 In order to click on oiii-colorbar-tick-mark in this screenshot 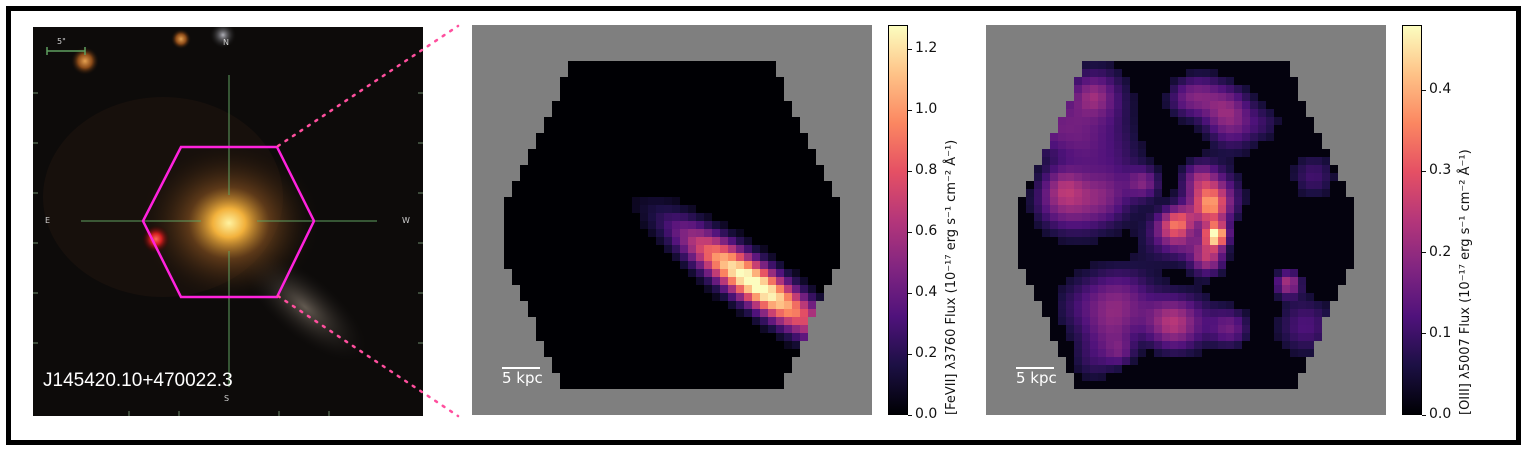, I will do `click(1424, 90)`.